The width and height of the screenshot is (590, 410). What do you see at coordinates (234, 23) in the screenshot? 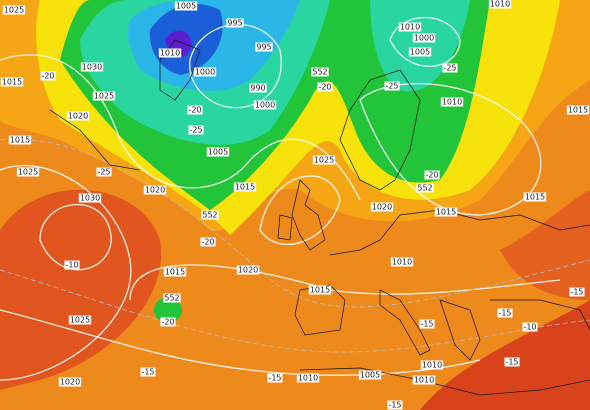
I see `isobar-label: 995` at bounding box center [234, 23].